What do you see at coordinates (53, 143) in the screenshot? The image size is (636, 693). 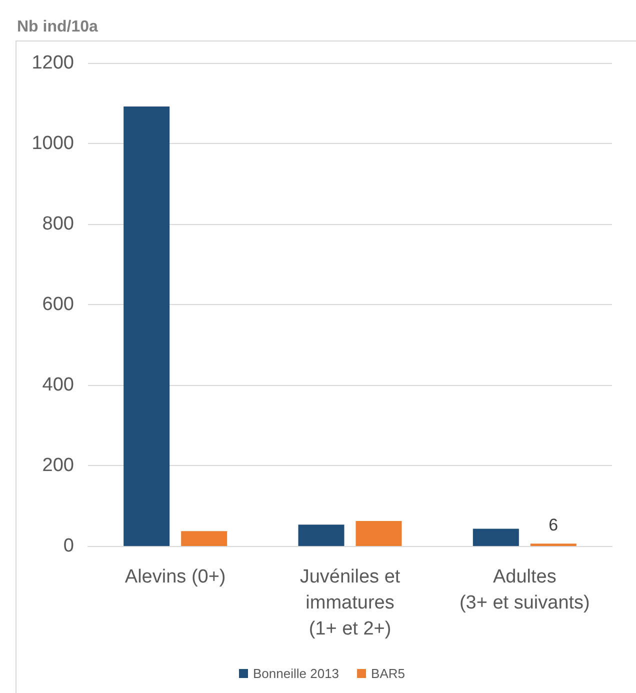 I see `y-tick-label: 1000` at bounding box center [53, 143].